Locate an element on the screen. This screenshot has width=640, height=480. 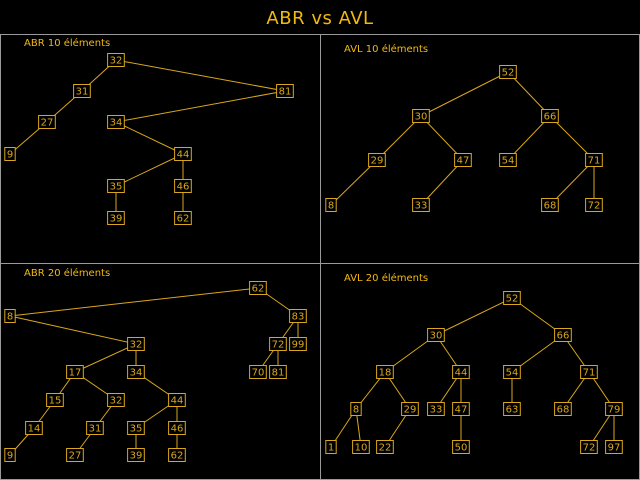
node-label: 47 is located at coordinates (461, 410).